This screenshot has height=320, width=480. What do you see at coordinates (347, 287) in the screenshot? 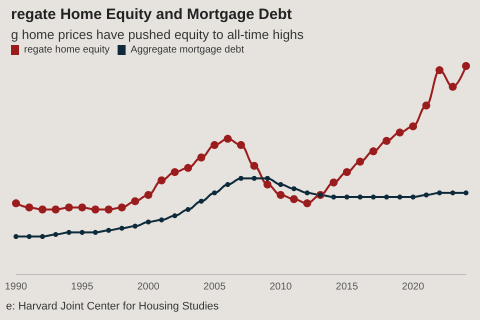
I see `x-tick-label: 2015` at bounding box center [347, 287].